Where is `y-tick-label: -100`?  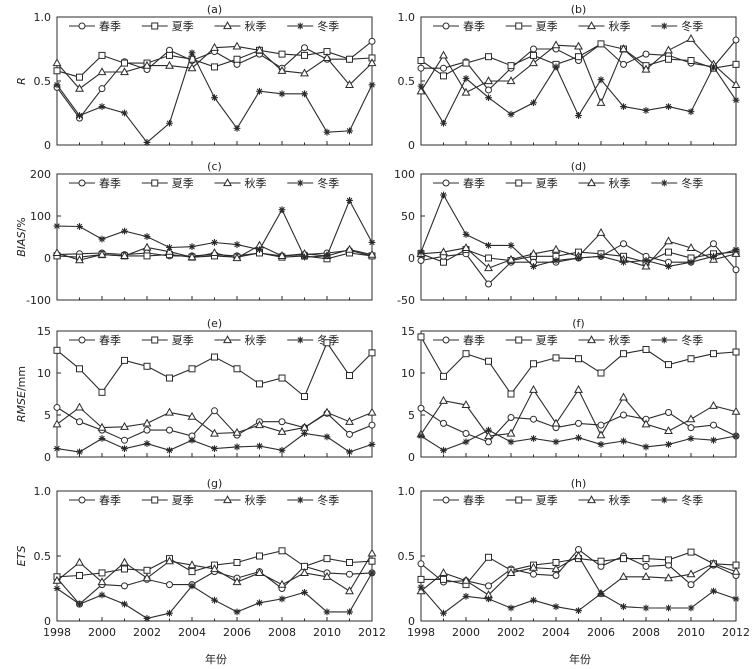 y-tick-label: -100 is located at coordinates (38, 300).